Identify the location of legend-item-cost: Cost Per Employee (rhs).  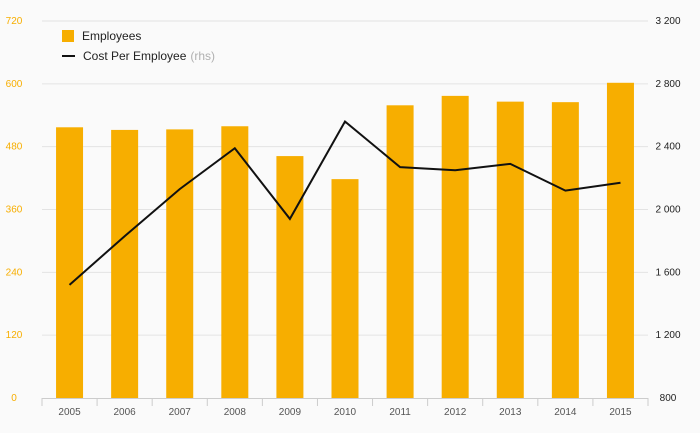
(138, 56).